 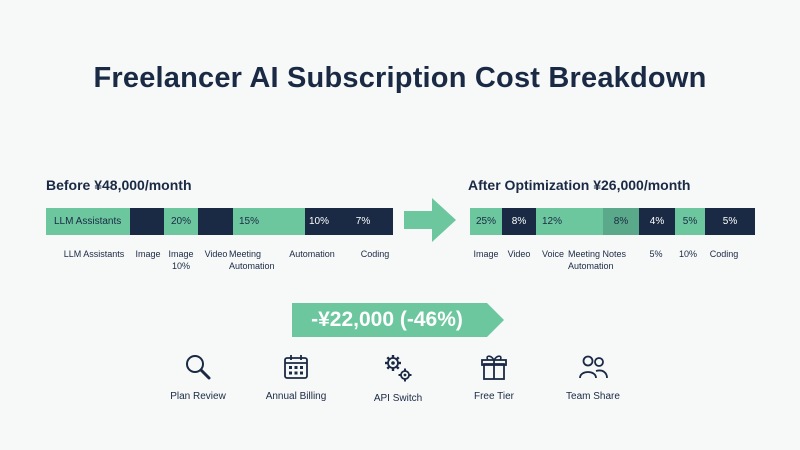 What do you see at coordinates (398, 398) in the screenshot?
I see `tip-label-api-switch: API Switch` at bounding box center [398, 398].